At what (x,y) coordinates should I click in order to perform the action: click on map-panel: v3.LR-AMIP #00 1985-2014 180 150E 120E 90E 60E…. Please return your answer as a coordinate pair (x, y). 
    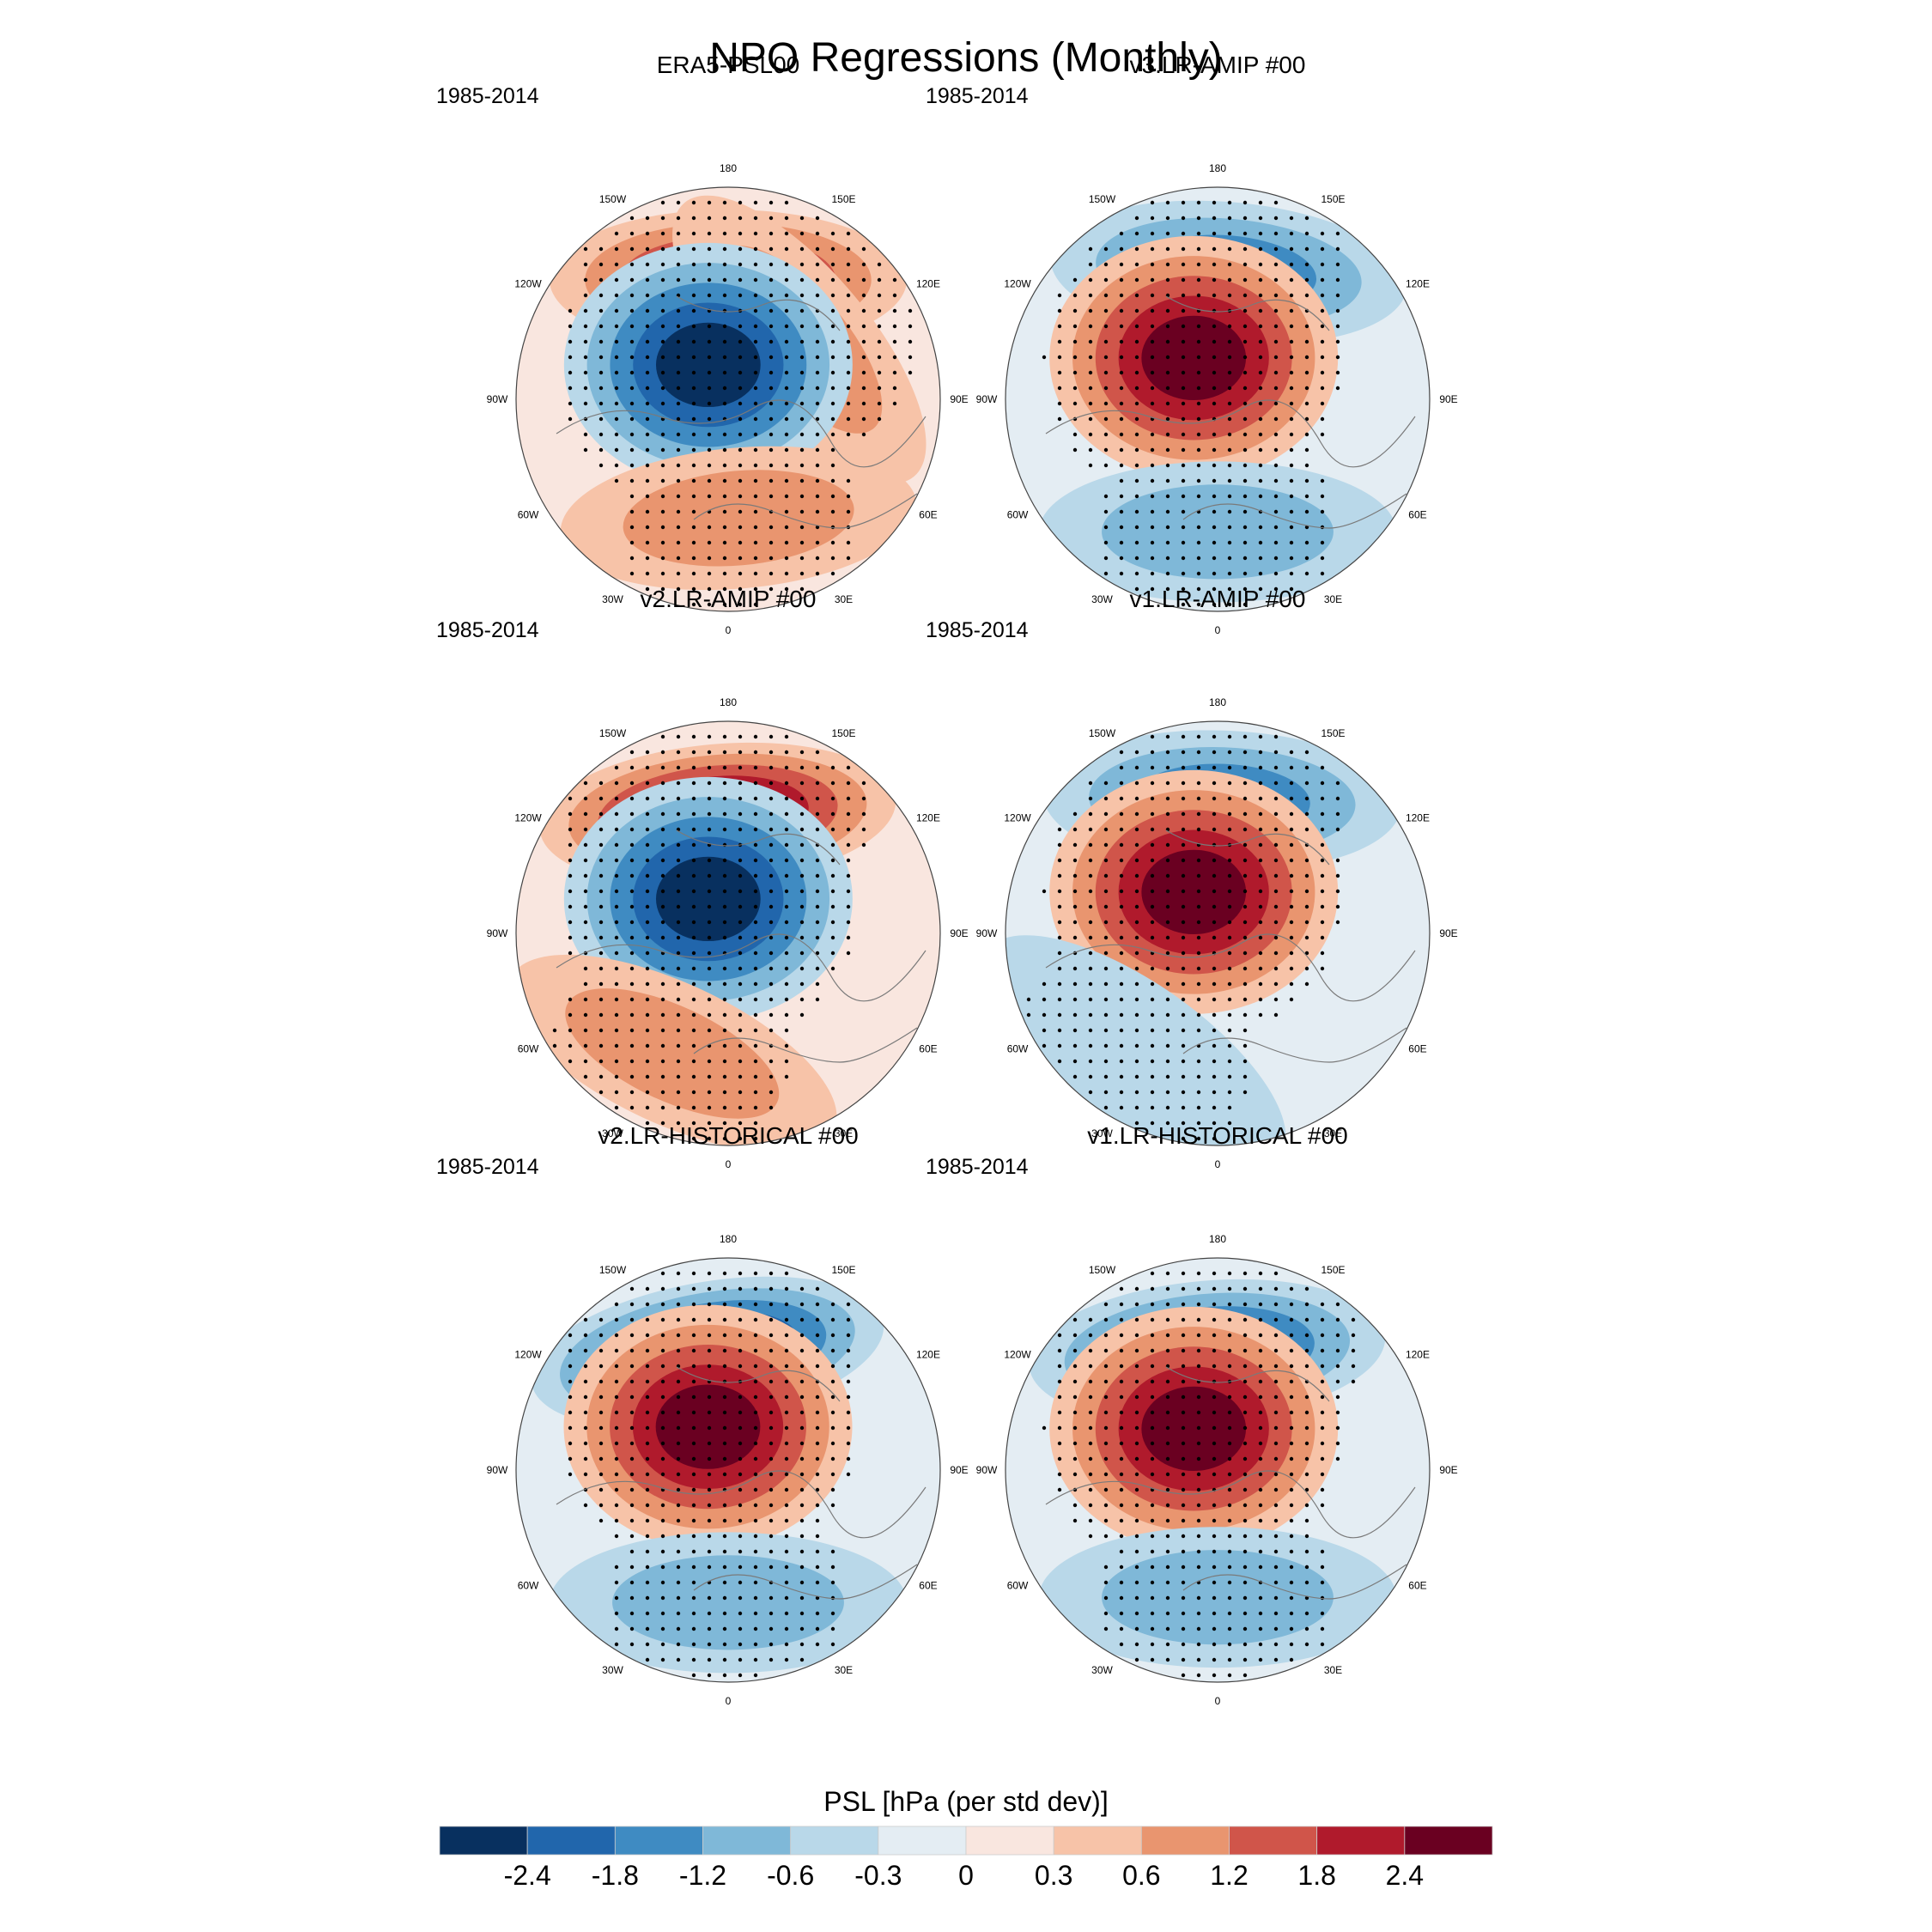
    Looking at the image, I should click on (1205, 367).